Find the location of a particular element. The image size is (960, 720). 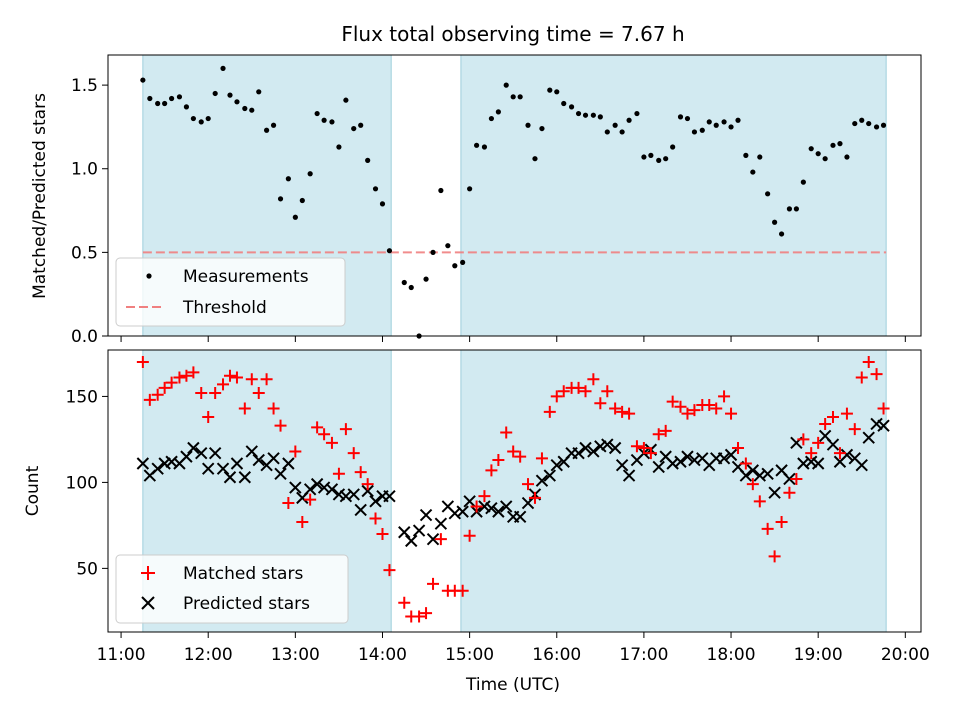

bottom-y-ticks: 50 100 150 is located at coordinates (87, 483).